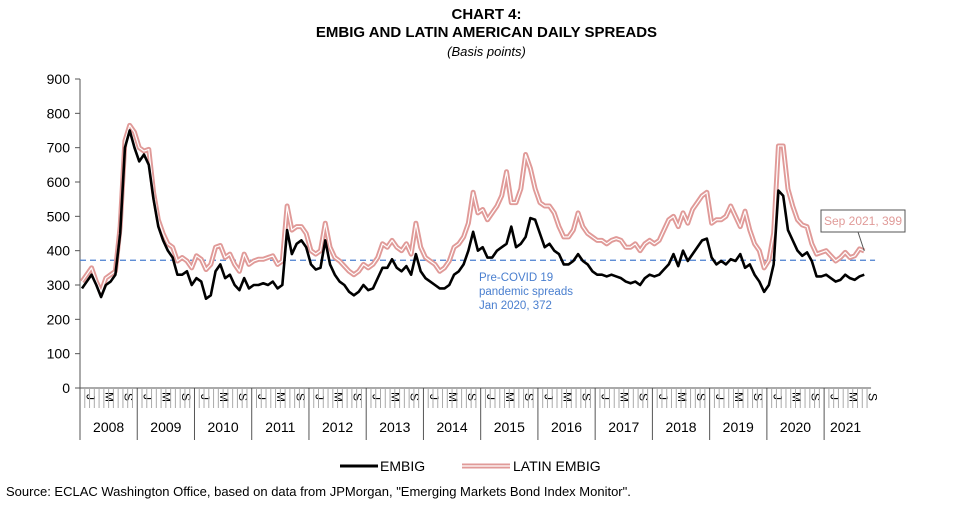 This screenshot has width=953, height=512. What do you see at coordinates (59, 285) in the screenshot?
I see `y-tick-label: 300` at bounding box center [59, 285].